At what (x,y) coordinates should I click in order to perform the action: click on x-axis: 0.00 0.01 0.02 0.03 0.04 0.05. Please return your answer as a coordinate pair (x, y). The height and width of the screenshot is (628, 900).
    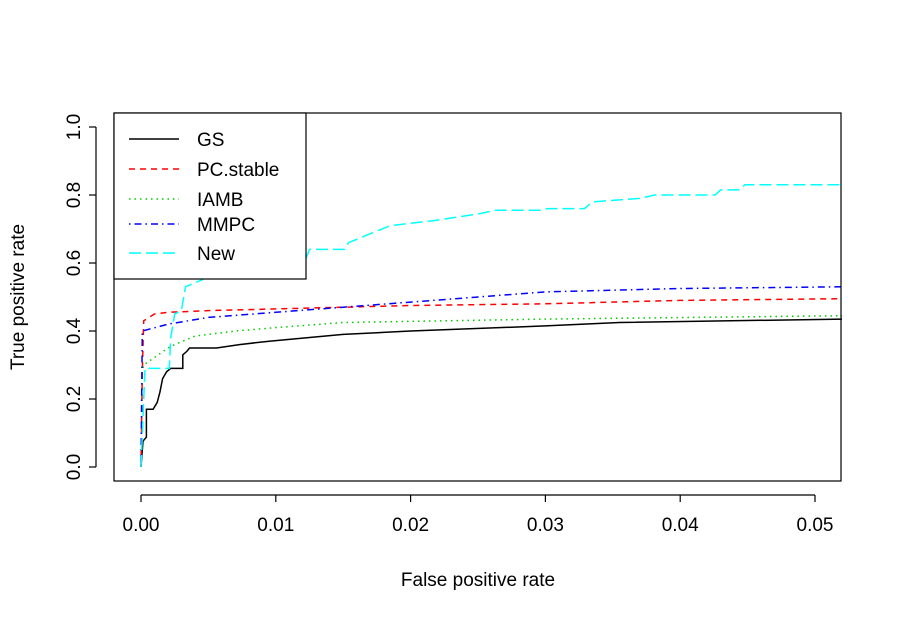
    Looking at the image, I should click on (478, 515).